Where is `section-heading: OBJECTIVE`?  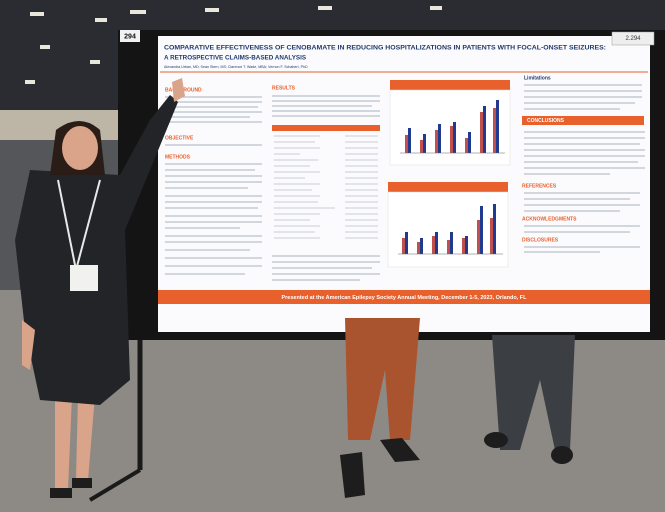 section-heading: OBJECTIVE is located at coordinates (179, 138).